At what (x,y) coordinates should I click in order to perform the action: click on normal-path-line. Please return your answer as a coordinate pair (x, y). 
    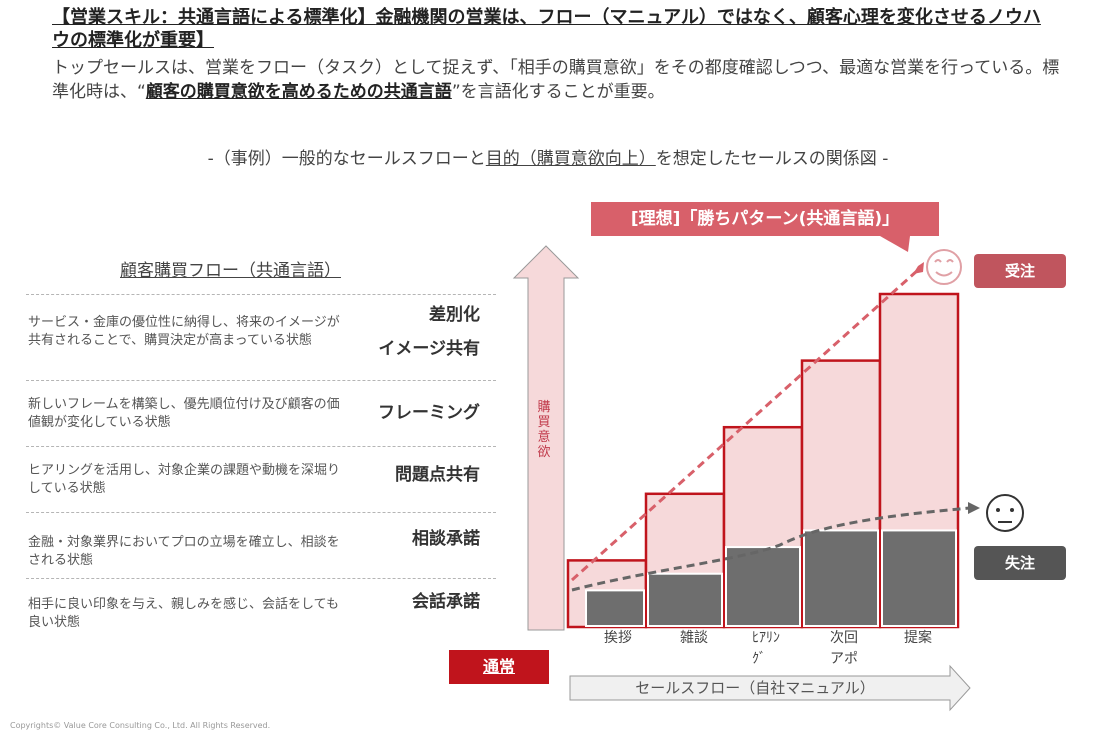
    Looking at the image, I should click on (771, 549).